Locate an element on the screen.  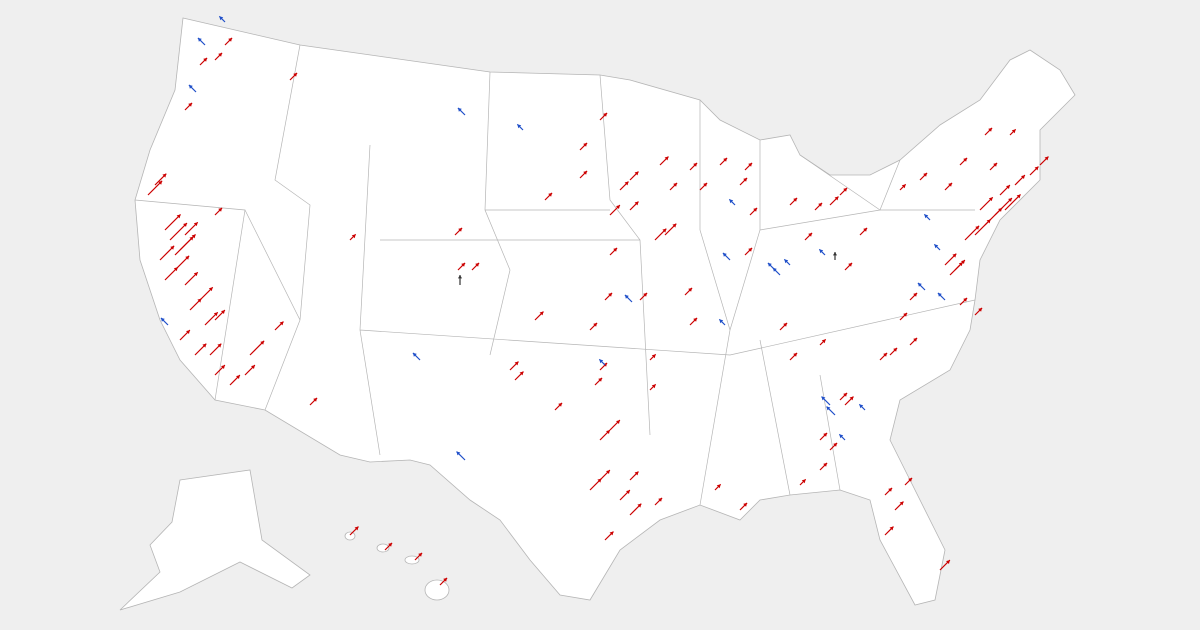
oahu is located at coordinates (383, 548).